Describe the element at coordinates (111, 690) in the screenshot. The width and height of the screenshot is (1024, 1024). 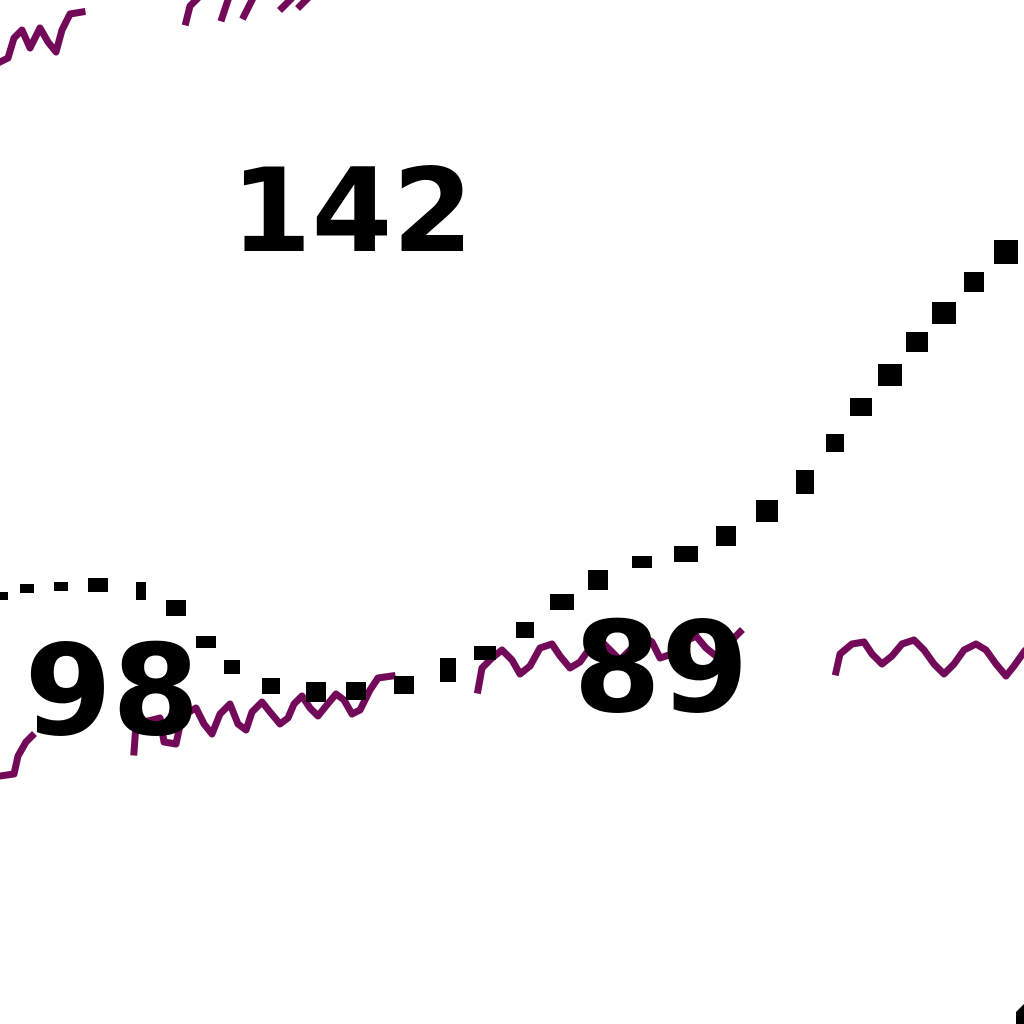
I see `spot-height-west: 98` at that location.